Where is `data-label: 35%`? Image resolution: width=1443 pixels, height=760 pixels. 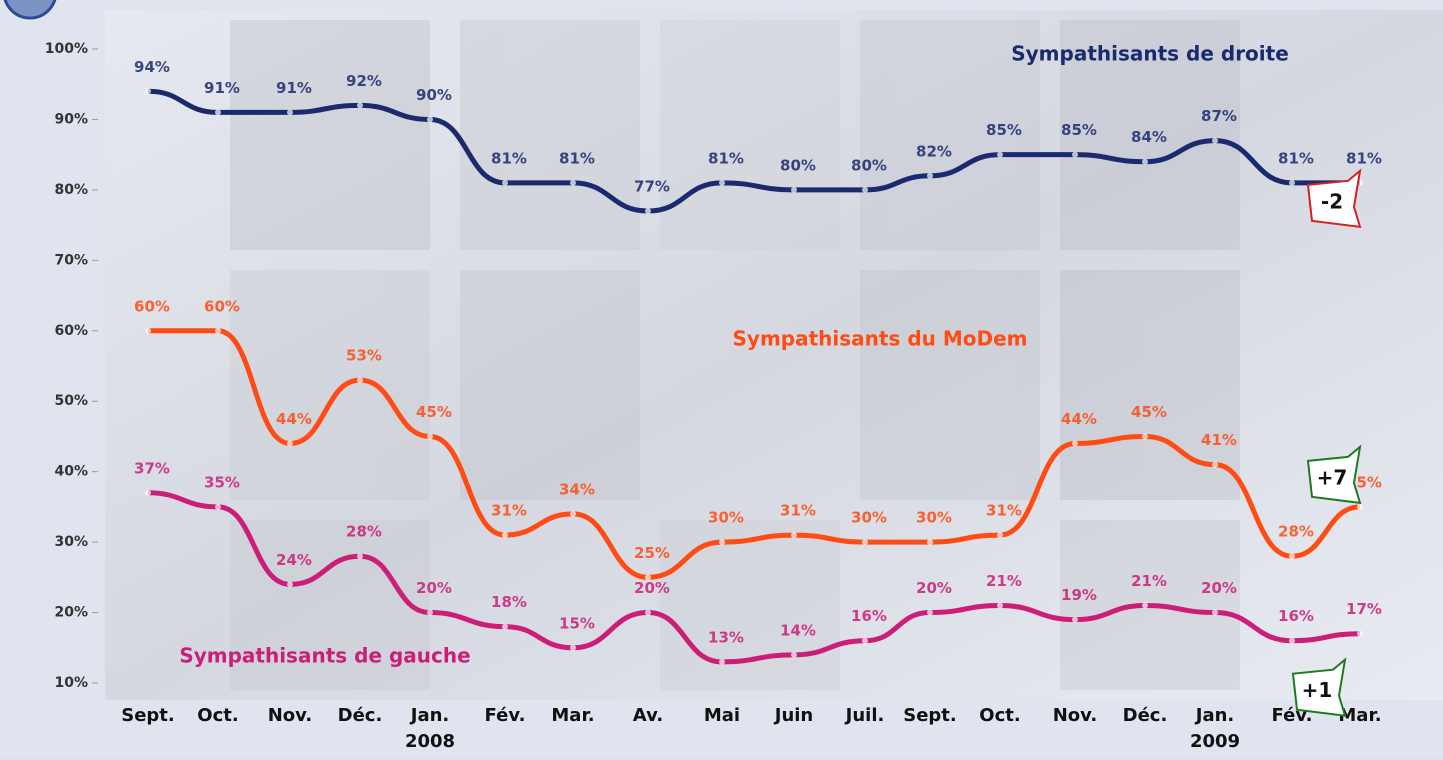 data-label: 35% is located at coordinates (222, 482).